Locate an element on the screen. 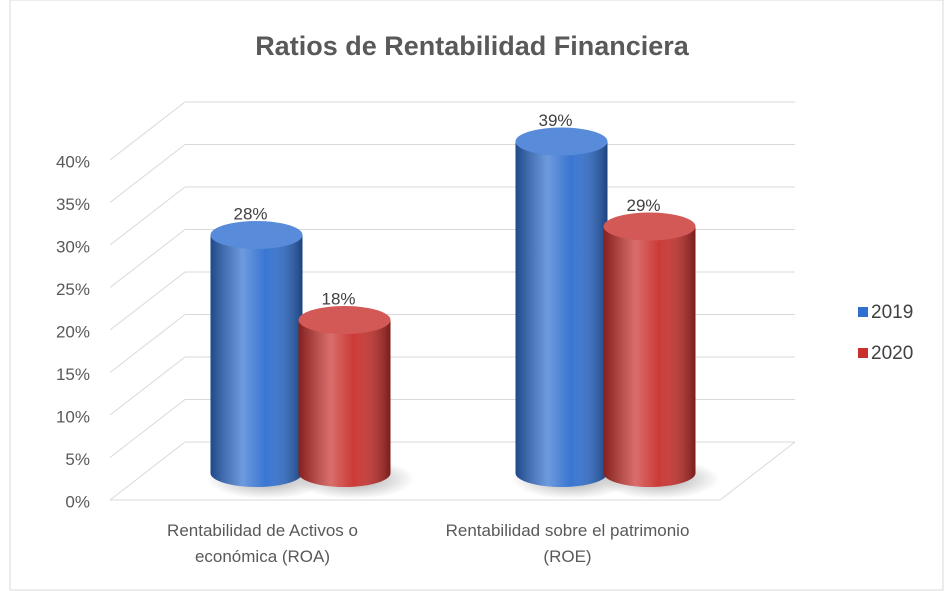 Image resolution: width=944 pixels, height=591 pixels. y-tick-label: 35% is located at coordinates (73, 204).